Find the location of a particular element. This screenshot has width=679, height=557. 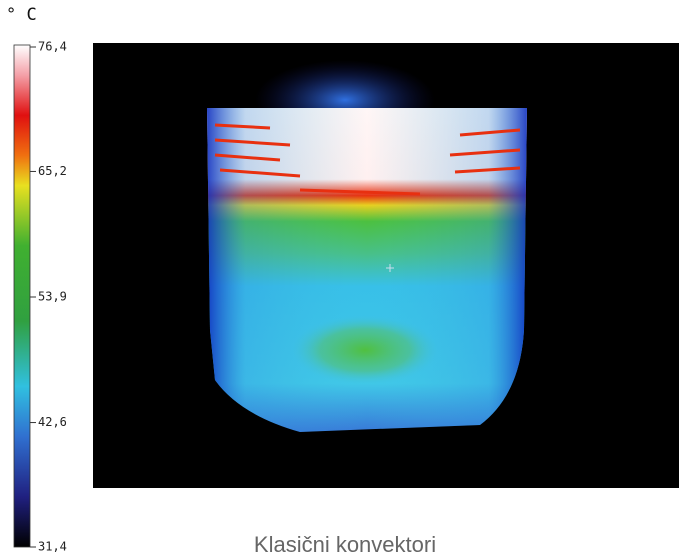

tick-label: 42,6 is located at coordinates (52, 422).